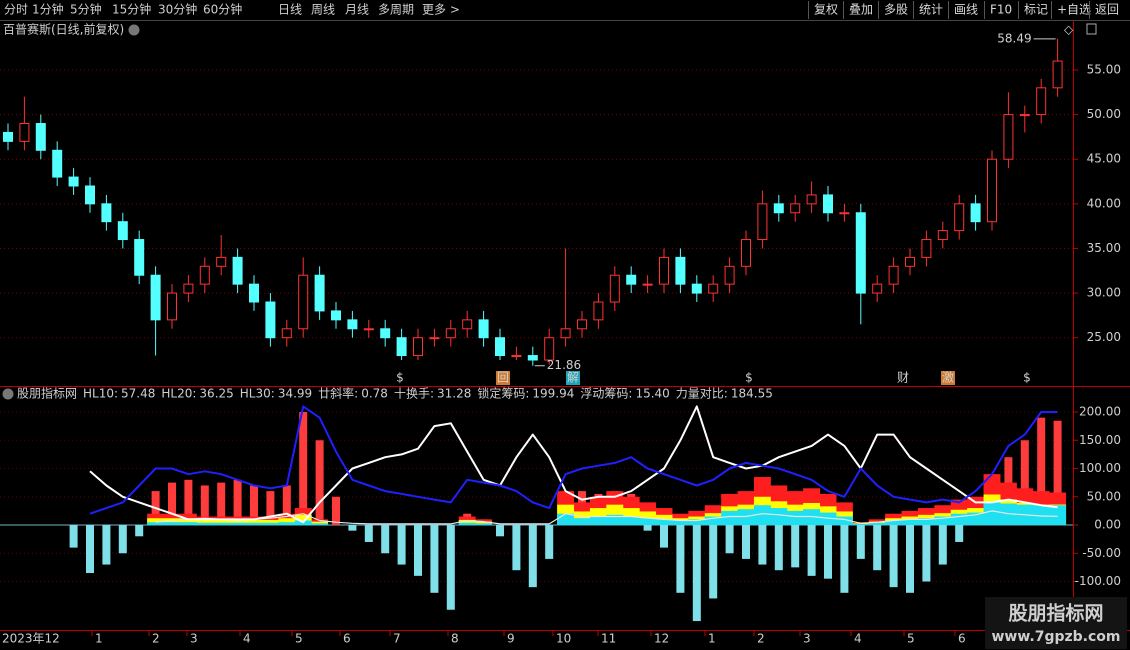 The width and height of the screenshot is (1130, 650). Describe the element at coordinates (1104, 203) in the screenshot. I see `y-tick-label: 40.00` at that location.